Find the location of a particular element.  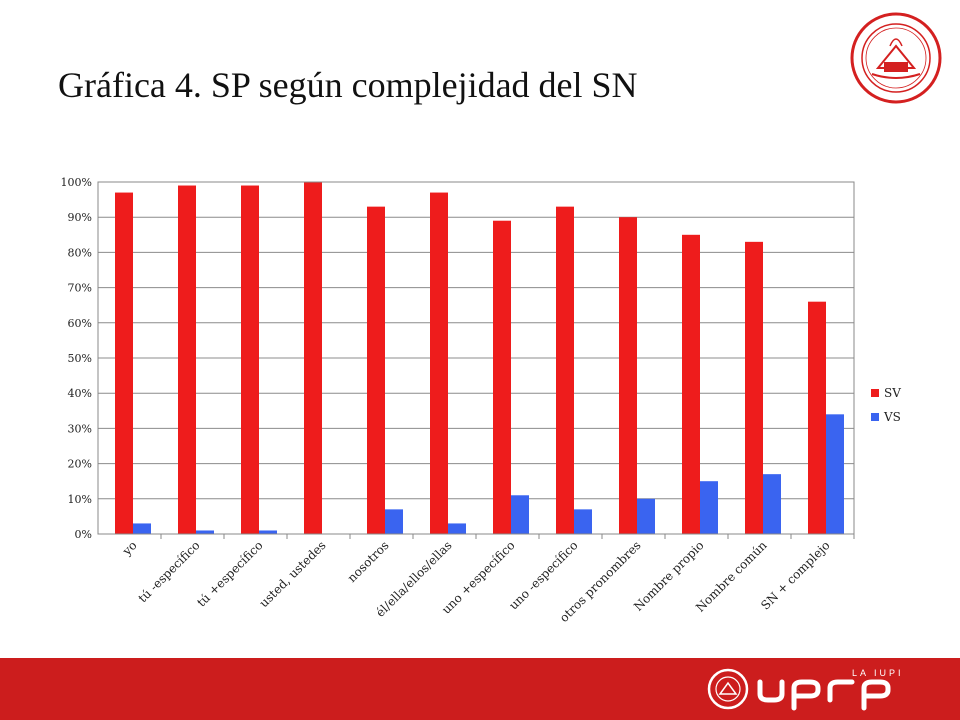

uprrp-logo-icon is located at coordinates (799, 689).